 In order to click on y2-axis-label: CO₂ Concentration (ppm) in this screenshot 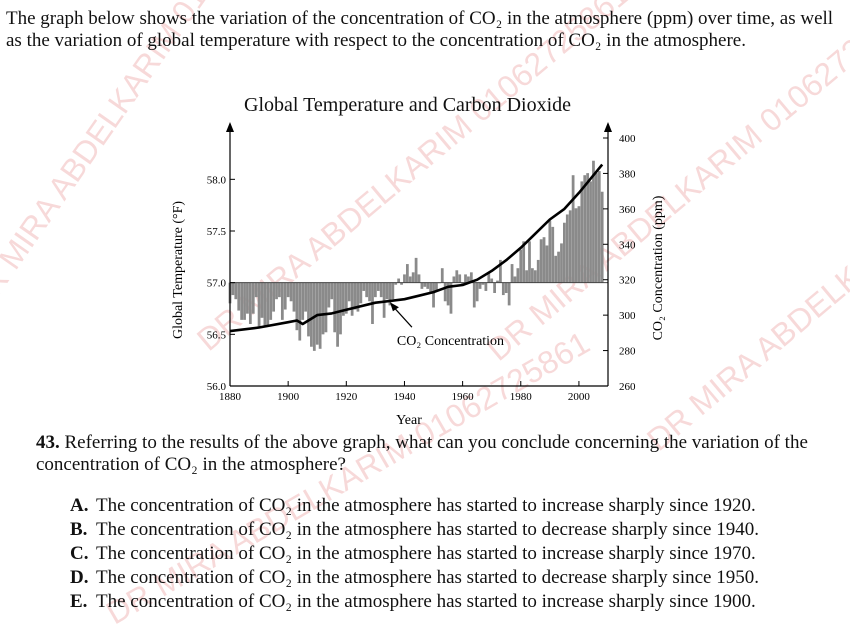, I will do `click(658, 267)`.